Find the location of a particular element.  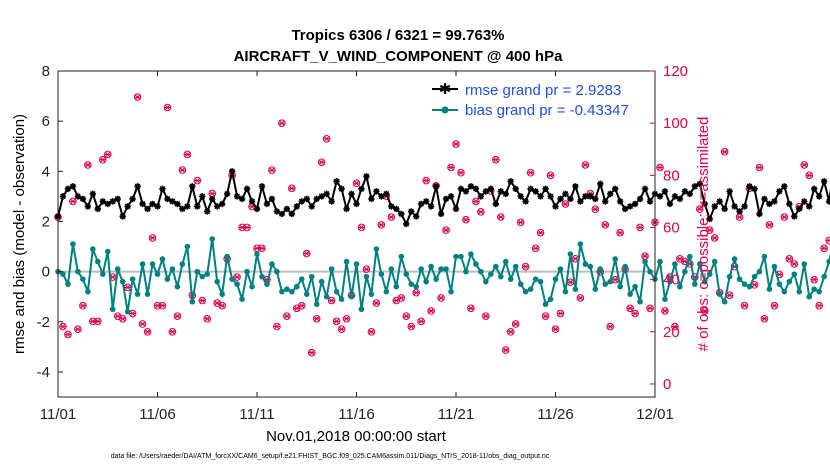

chart-subtitle: AIRCRAFT_V_WIND_COMPONENT @ 400 hPa is located at coordinates (399, 56).